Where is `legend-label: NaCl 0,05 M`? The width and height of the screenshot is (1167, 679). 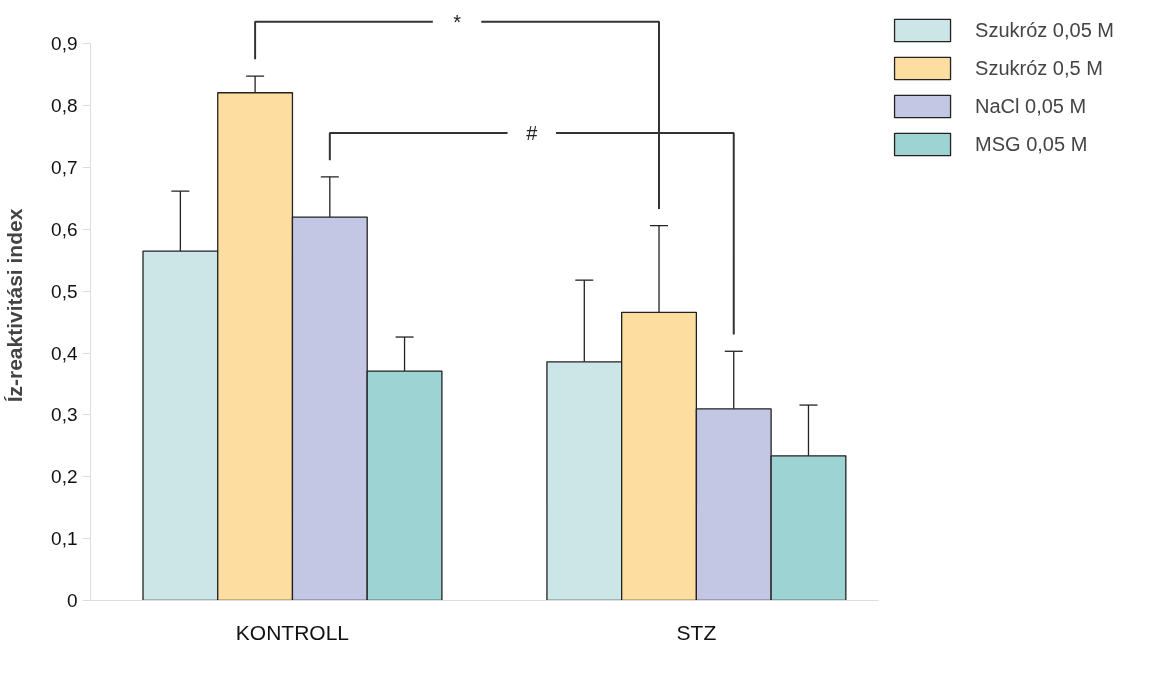 legend-label: NaCl 0,05 M is located at coordinates (1031, 106).